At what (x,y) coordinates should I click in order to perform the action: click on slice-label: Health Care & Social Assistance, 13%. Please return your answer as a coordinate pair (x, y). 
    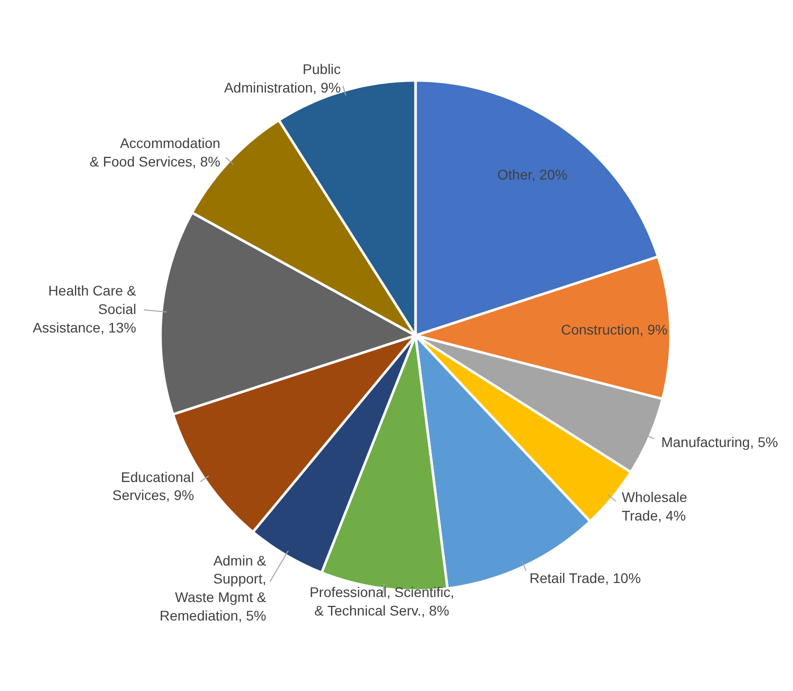
    Looking at the image, I should click on (84, 309).